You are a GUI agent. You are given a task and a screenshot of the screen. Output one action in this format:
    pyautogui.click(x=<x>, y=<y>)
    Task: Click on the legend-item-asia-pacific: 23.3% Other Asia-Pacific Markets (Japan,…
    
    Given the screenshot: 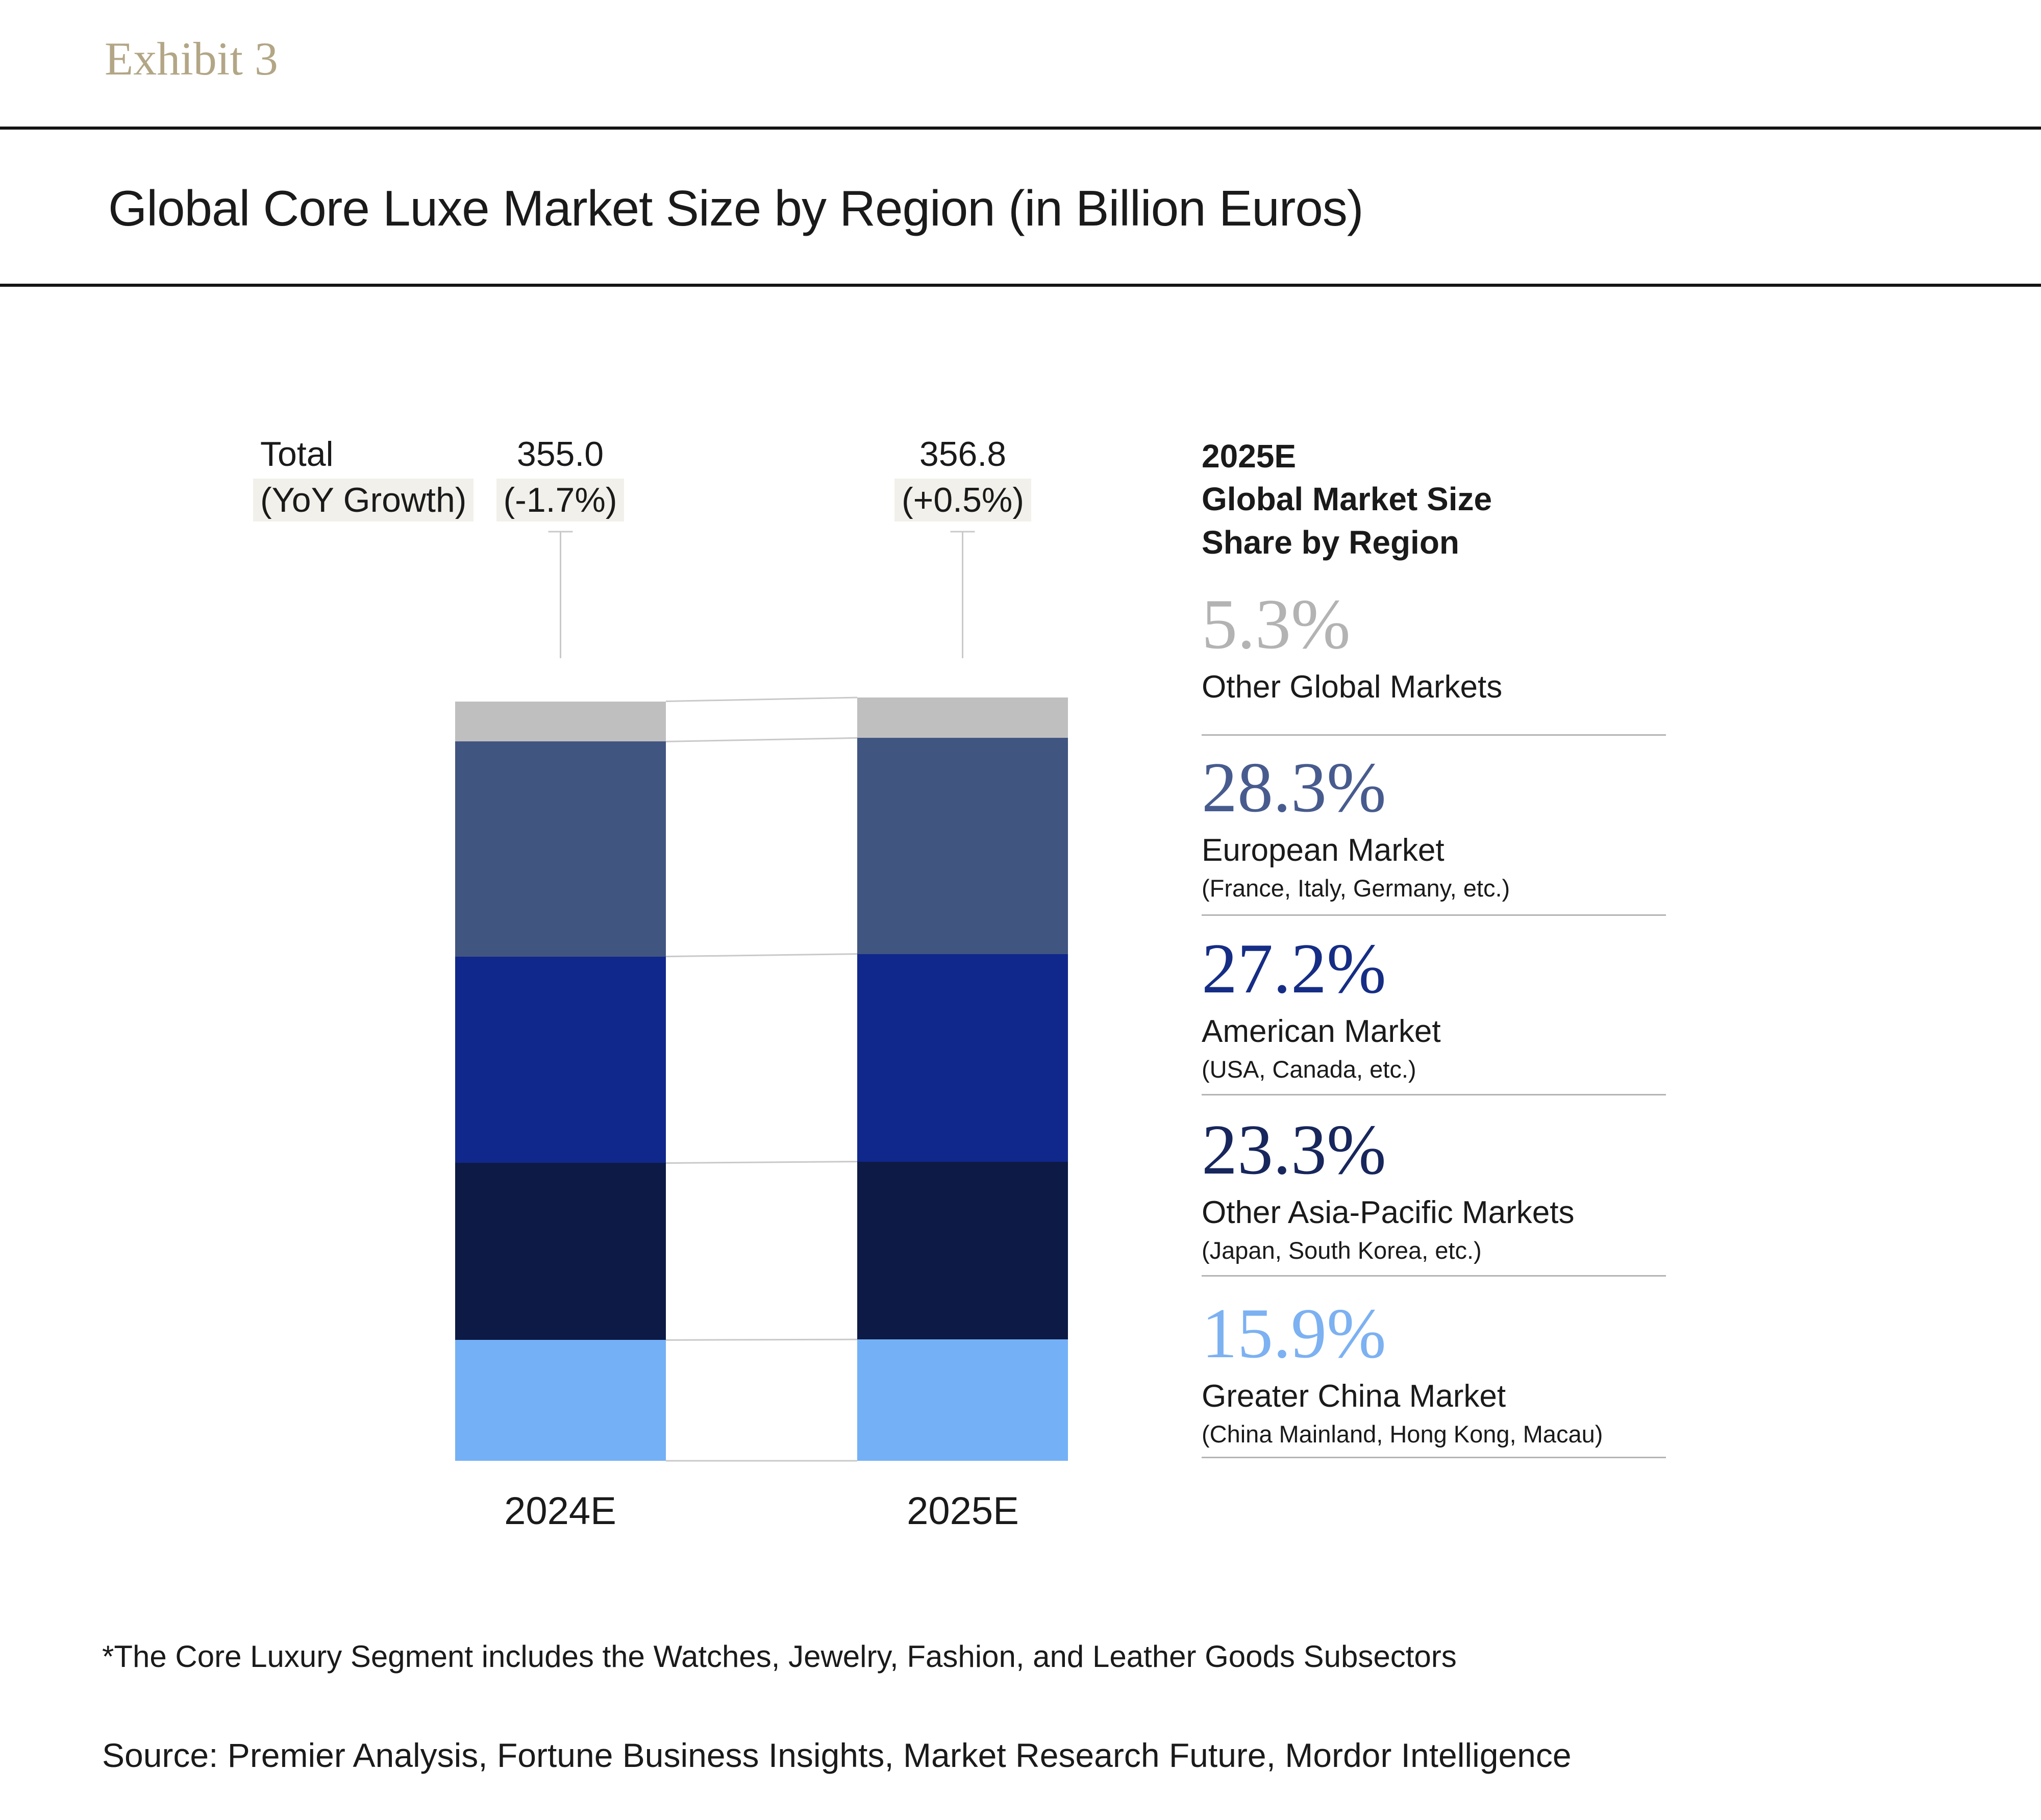 What is the action you would take?
    pyautogui.click(x=1434, y=1194)
    